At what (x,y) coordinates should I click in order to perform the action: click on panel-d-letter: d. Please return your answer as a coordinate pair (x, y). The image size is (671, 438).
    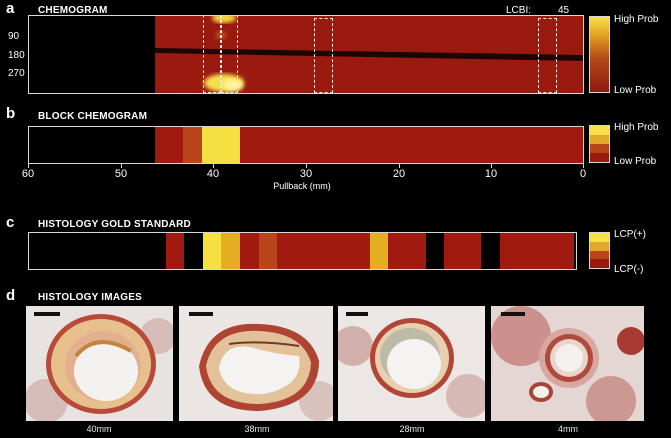
    Looking at the image, I should click on (11, 295).